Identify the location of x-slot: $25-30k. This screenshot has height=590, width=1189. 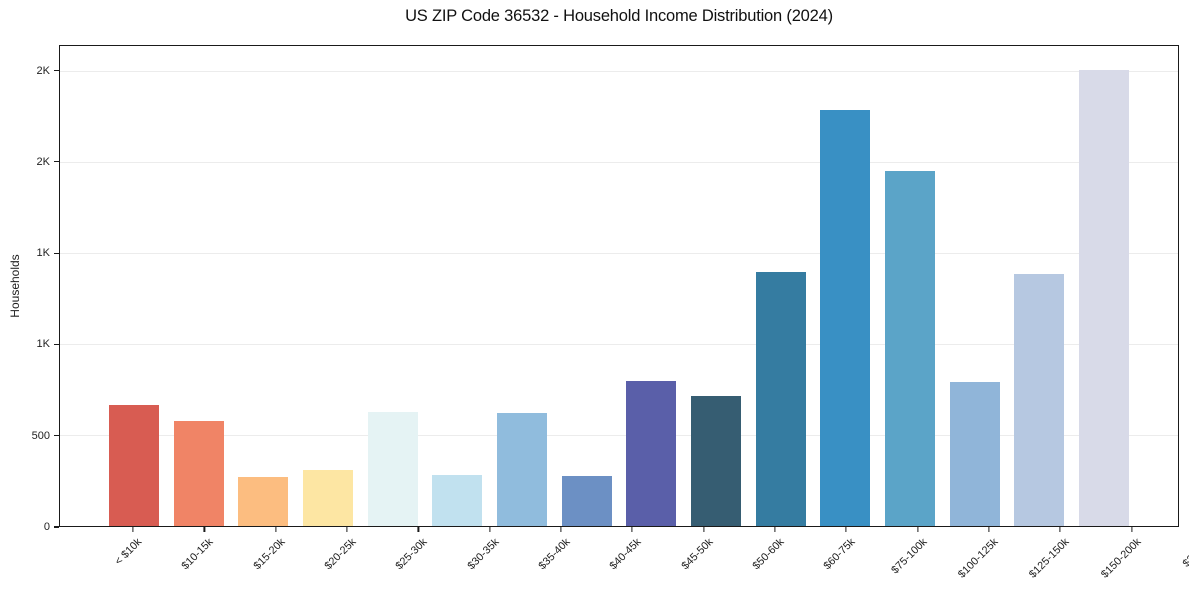
(418, 557).